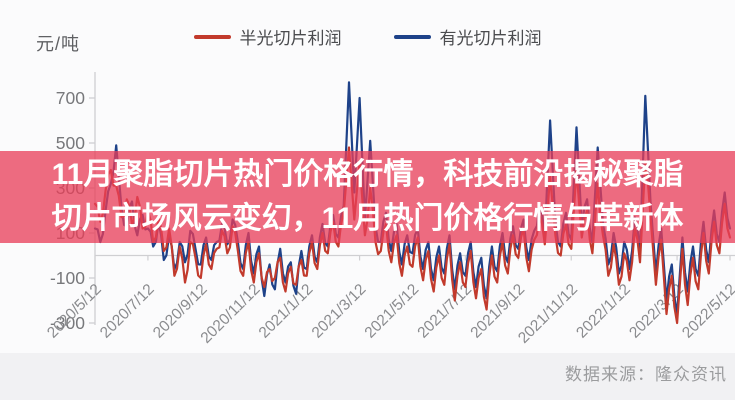 This screenshot has height=400, width=735. I want to click on svg-text: 2021/5/12, so click(392, 311).